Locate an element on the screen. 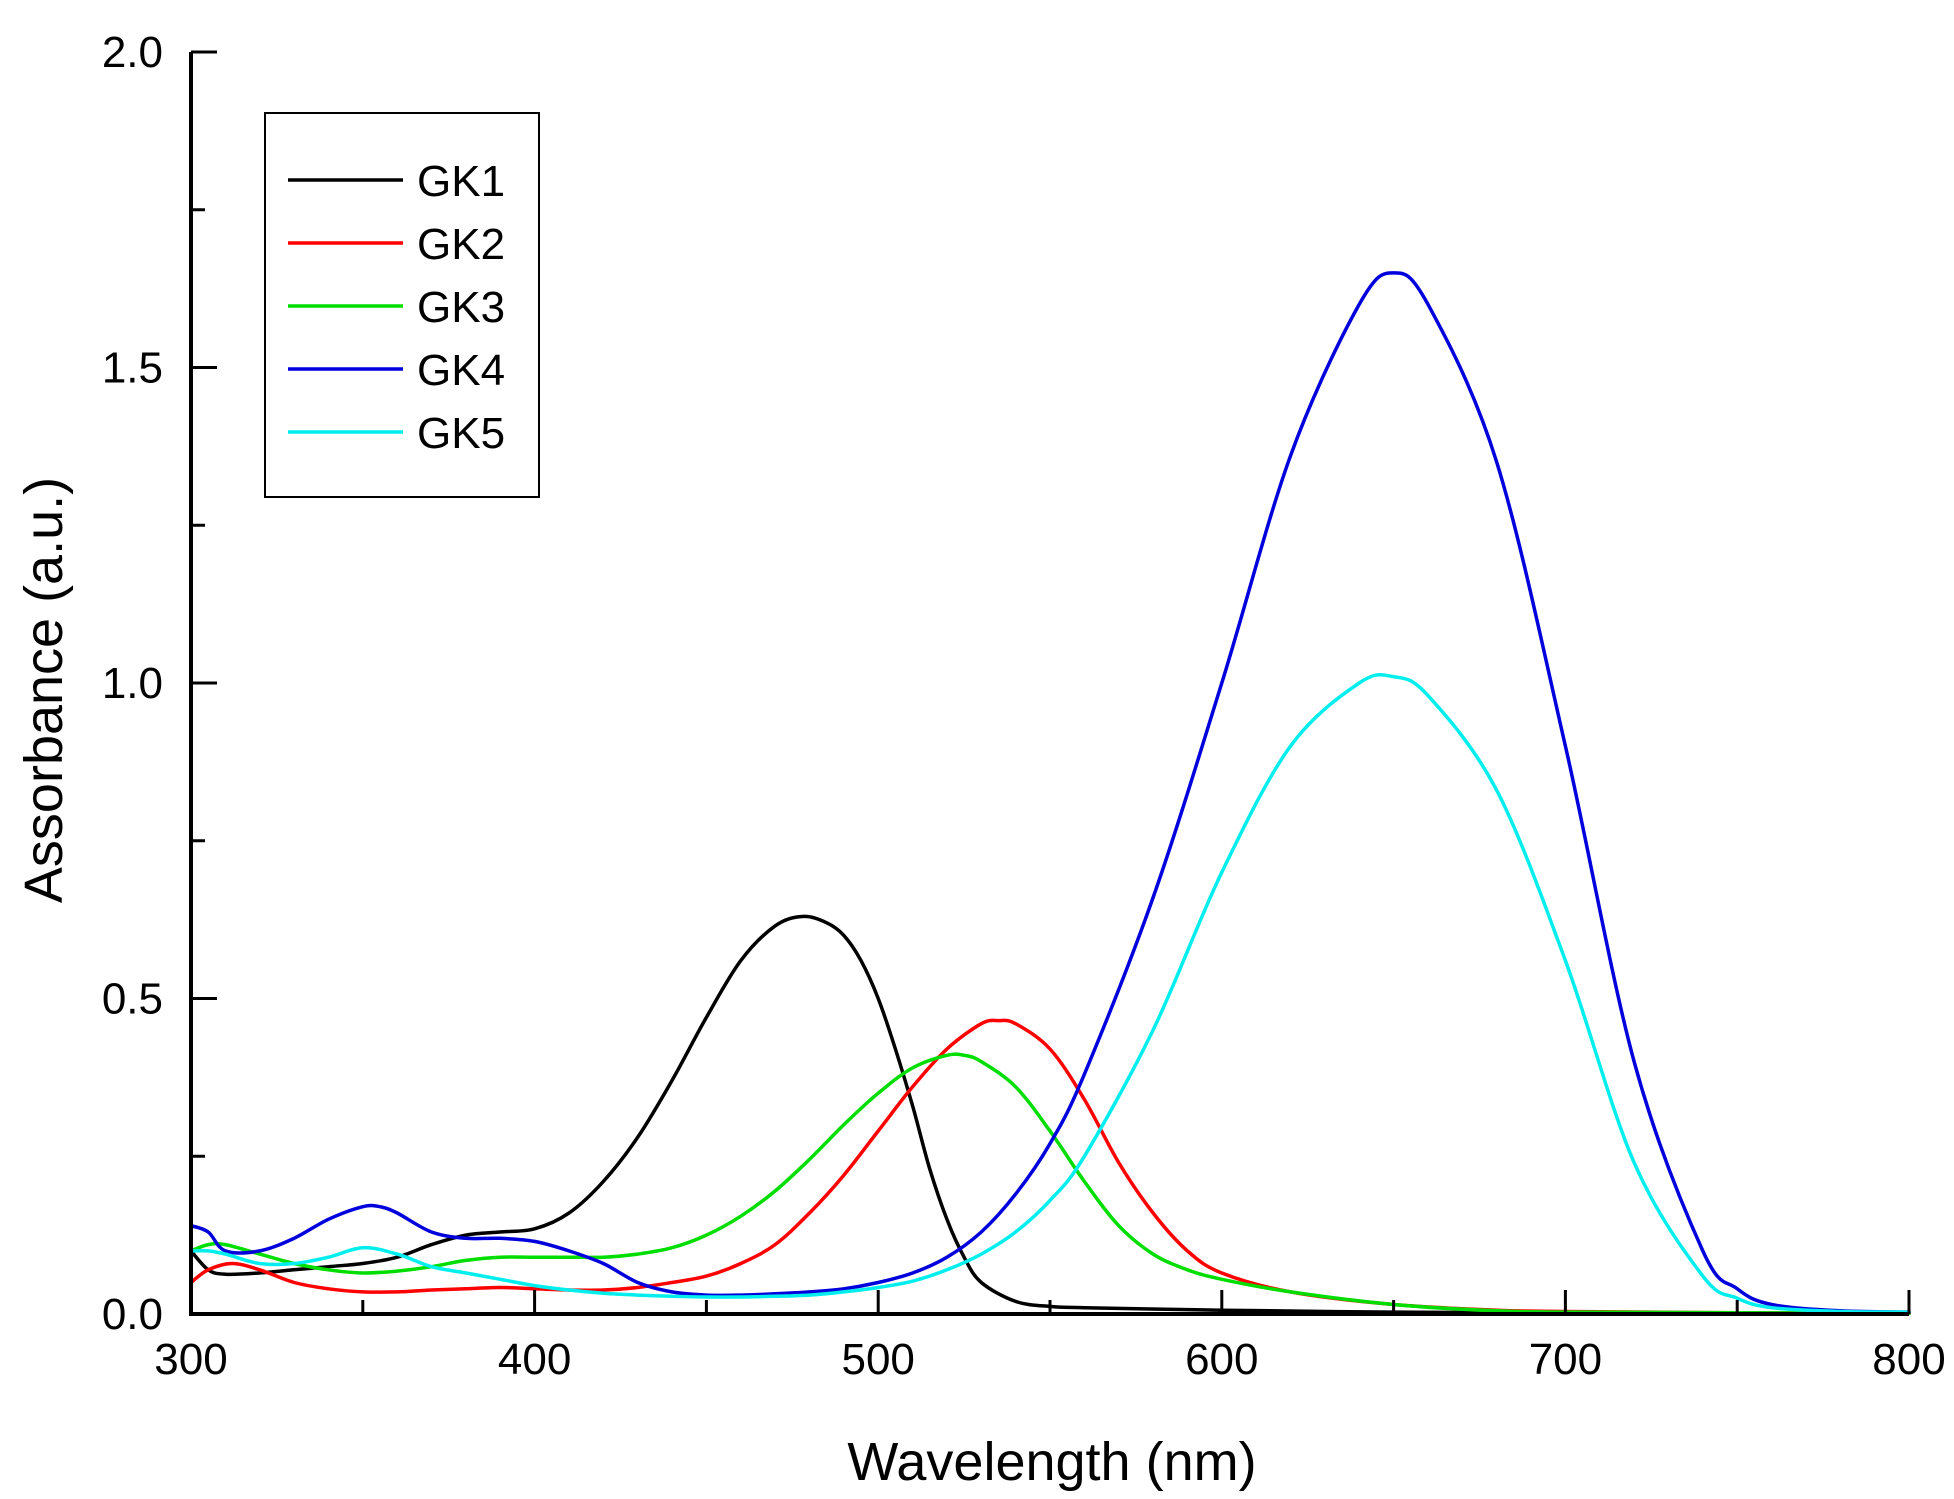 Image resolution: width=1954 pixels, height=1499 pixels. legend-label-gk3: GK3 is located at coordinates (461, 307).